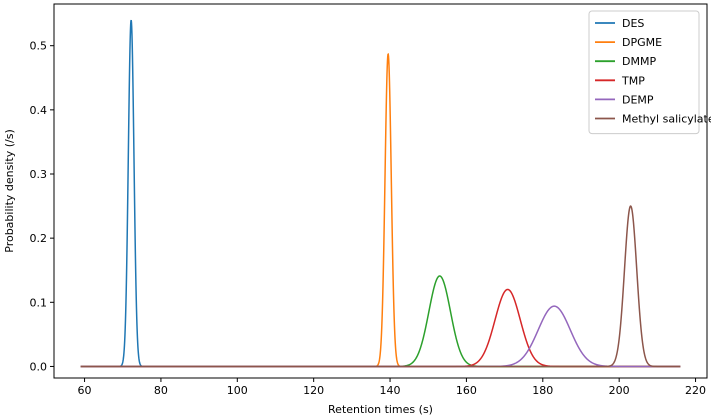  What do you see at coordinates (313, 390) in the screenshot?
I see `x-tick-label-3: 120` at bounding box center [313, 390].